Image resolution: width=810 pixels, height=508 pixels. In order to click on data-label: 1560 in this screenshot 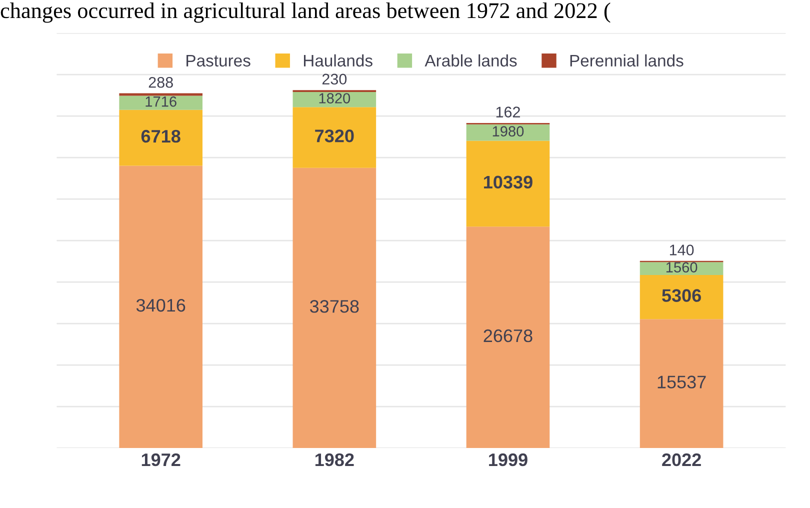, I will do `click(682, 267)`.